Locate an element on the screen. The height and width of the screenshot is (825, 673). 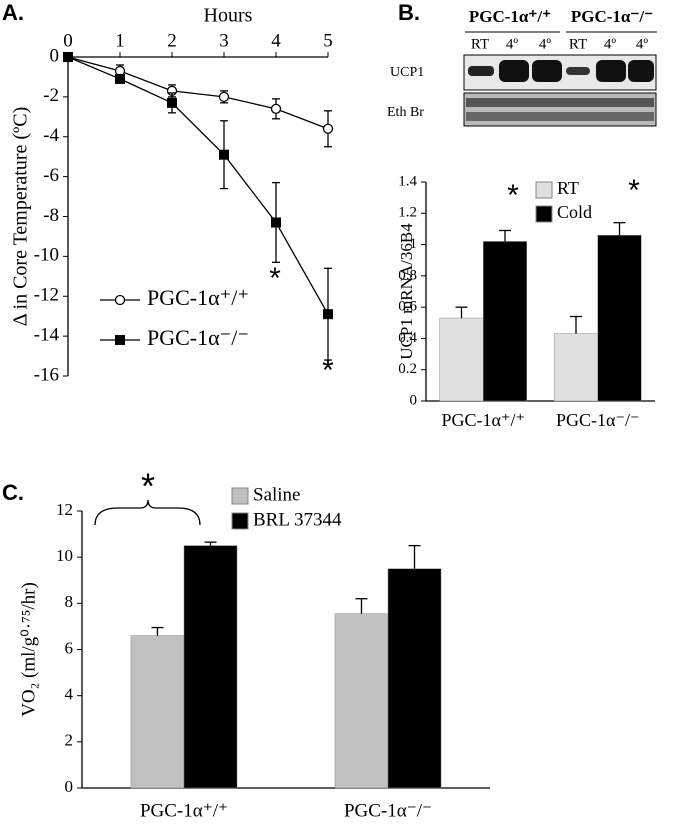
y-tick-label: -12 is located at coordinates (46, 295).